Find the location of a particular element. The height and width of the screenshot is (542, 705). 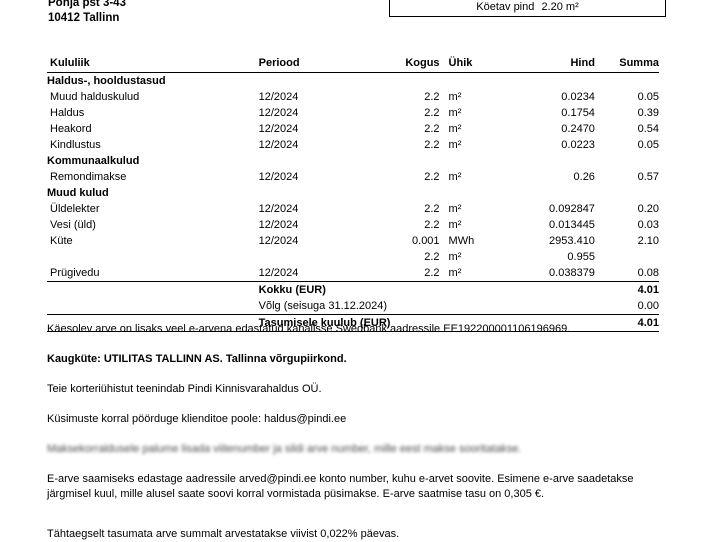

table-row: 2.2 m² 0.955 is located at coordinates (353, 257).